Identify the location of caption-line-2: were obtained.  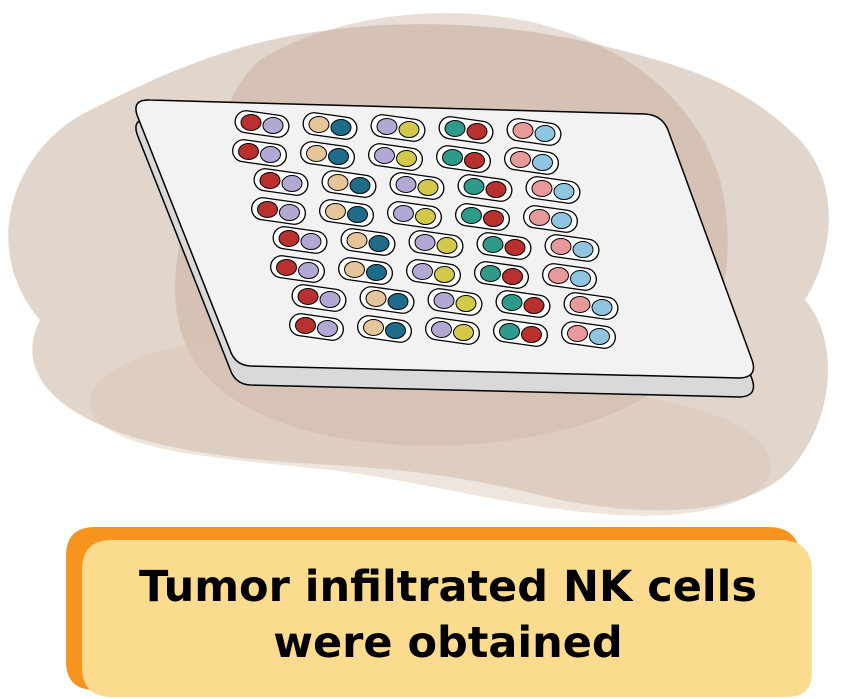
(448, 643).